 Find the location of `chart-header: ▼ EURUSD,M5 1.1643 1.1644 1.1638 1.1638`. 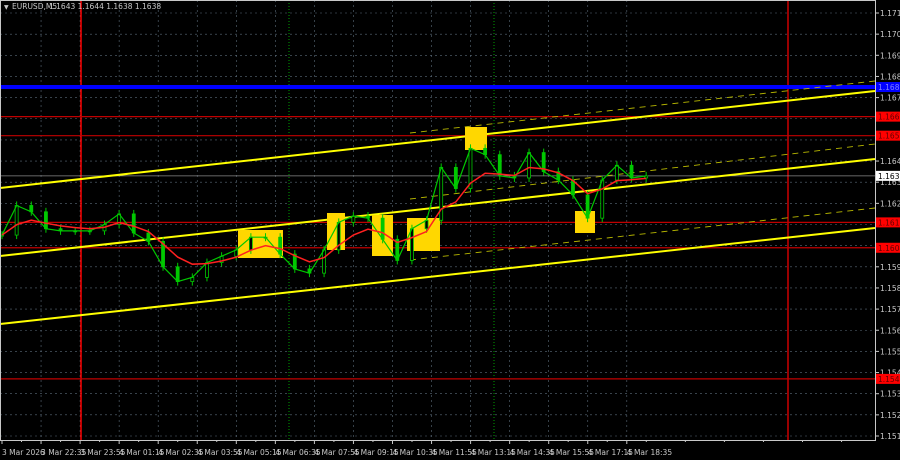

chart-header: ▼ EURUSD,M5 1.1643 1.1644 1.1638 1.1638 is located at coordinates (82, 6).